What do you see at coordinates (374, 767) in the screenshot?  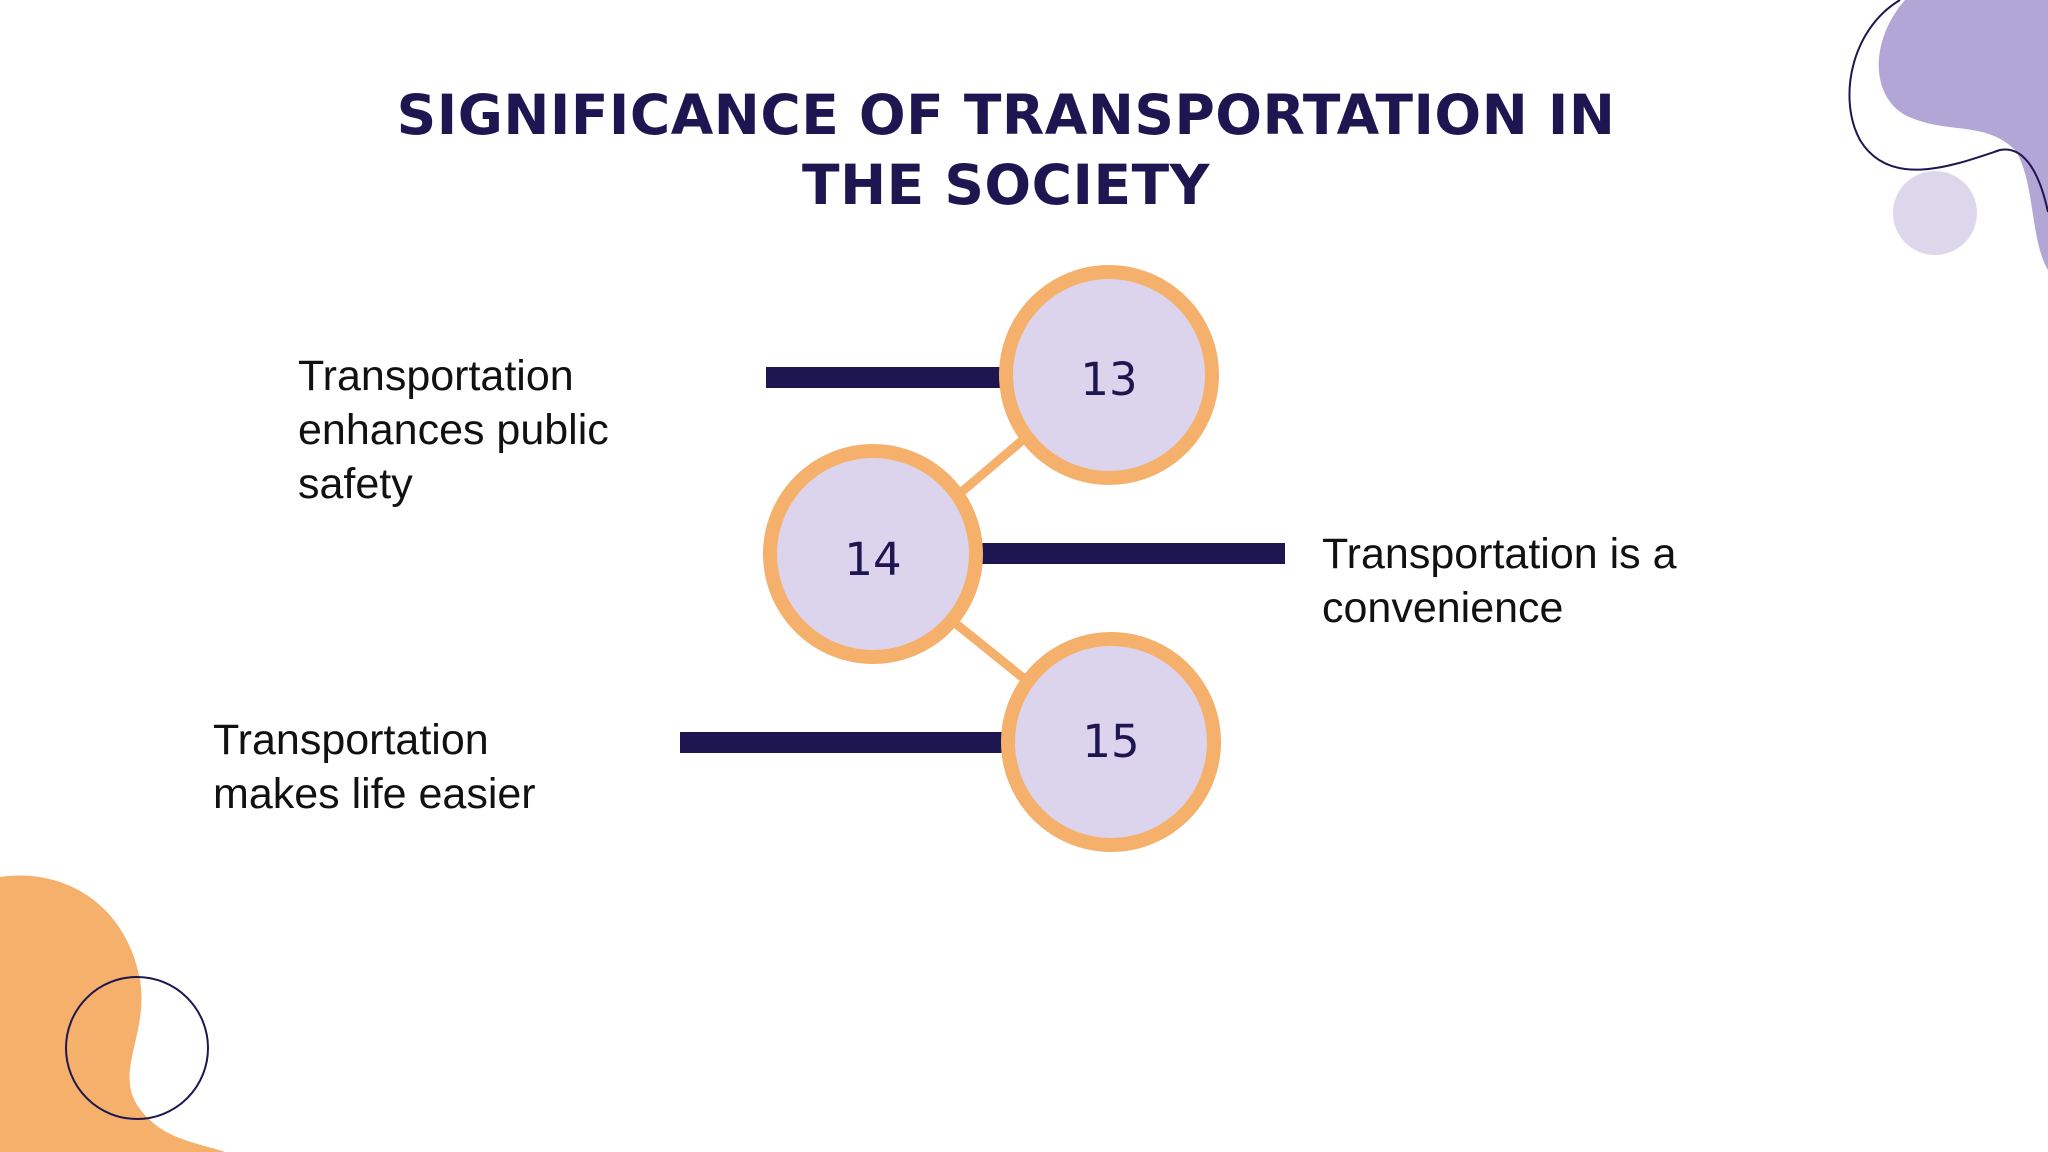 I see `label-15: Transportation makes life easier` at bounding box center [374, 767].